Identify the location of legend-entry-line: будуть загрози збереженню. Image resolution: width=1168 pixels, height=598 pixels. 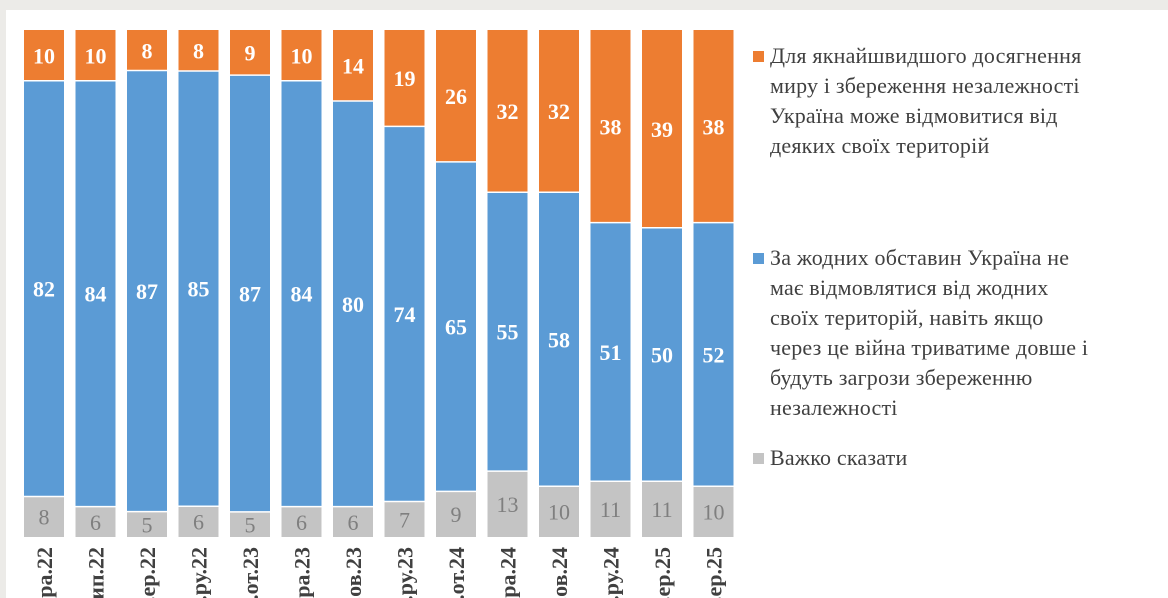
(901, 377).